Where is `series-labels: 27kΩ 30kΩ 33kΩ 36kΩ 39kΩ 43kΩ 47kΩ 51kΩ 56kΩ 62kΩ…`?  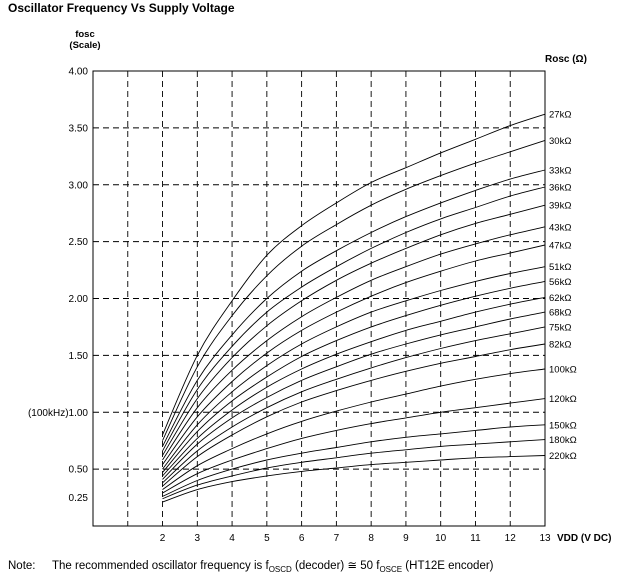
series-labels: 27kΩ 30kΩ 33kΩ 36kΩ 39kΩ 43kΩ 47kΩ 51kΩ 56kΩ 62kΩ… is located at coordinates (563, 286).